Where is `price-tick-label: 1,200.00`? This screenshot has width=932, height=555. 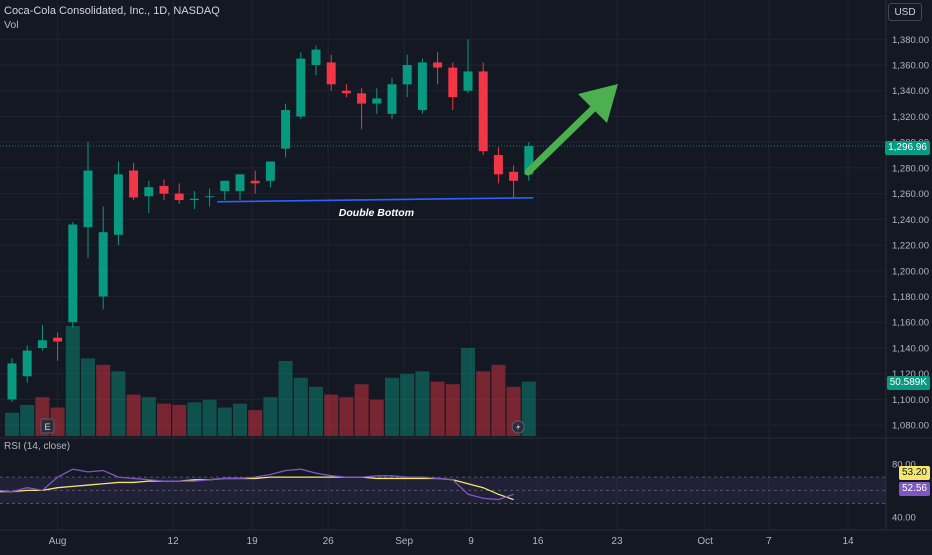 price-tick-label: 1,200.00 is located at coordinates (910, 271).